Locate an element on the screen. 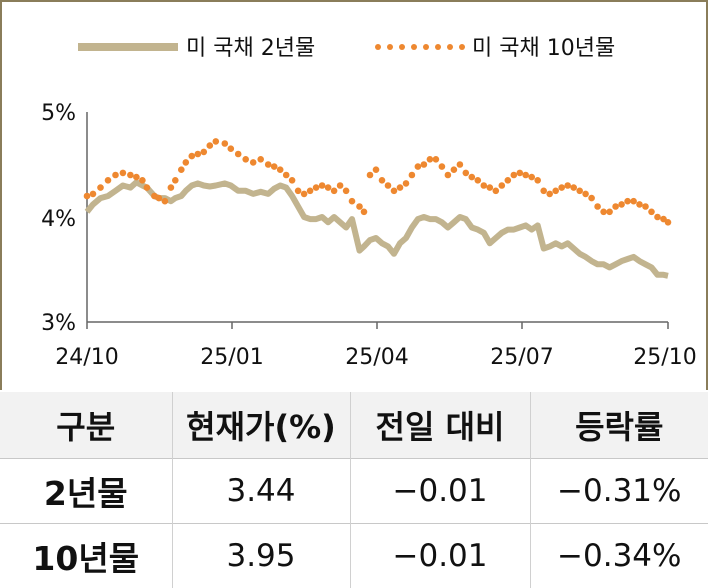 The height and width of the screenshot is (588, 708). frame-left-border is located at coordinates (1, 195).